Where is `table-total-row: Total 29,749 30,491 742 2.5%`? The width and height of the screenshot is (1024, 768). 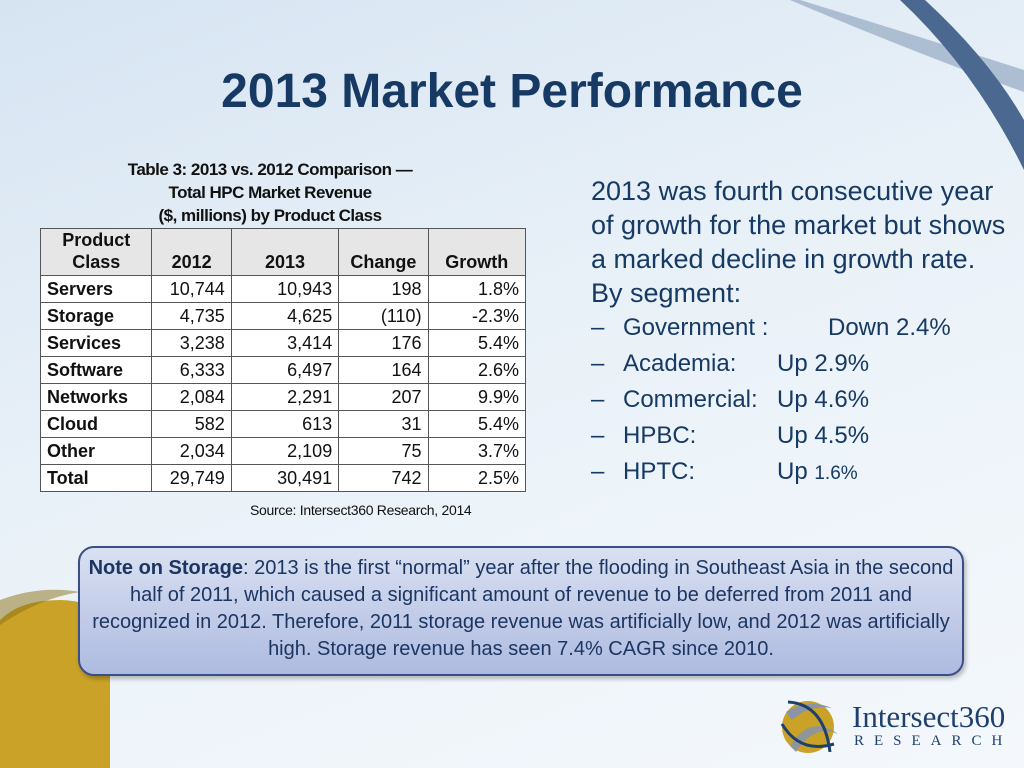
table-total-row: Total 29,749 30,491 742 2.5% is located at coordinates (283, 478).